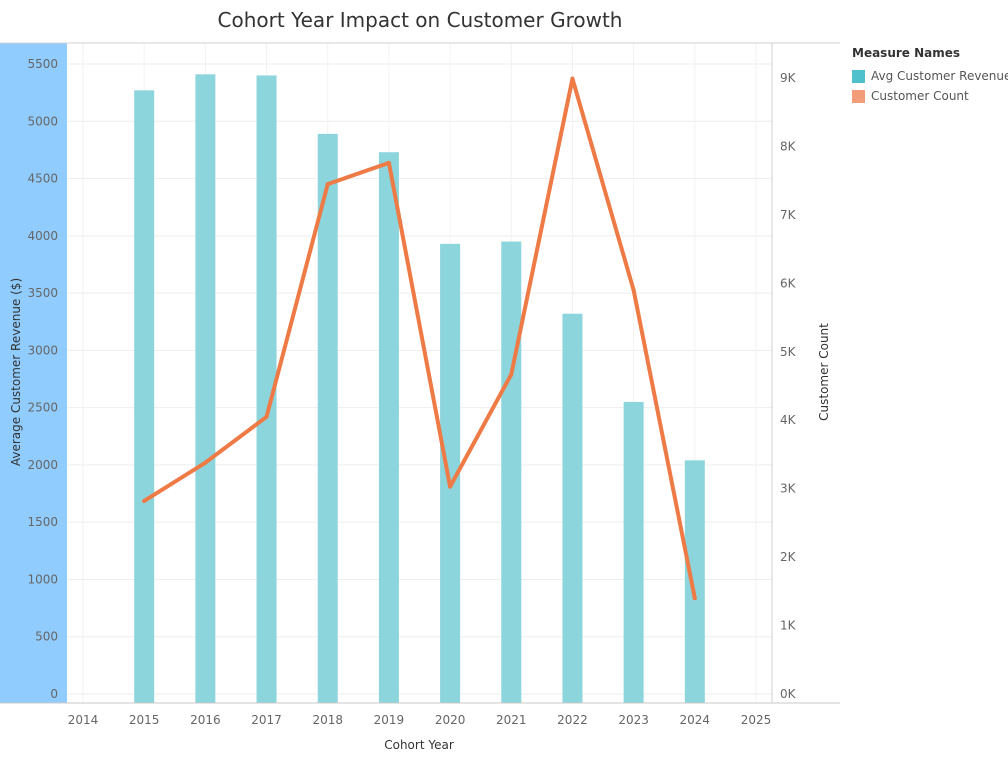 The width and height of the screenshot is (1008, 761). I want to click on point-2021, so click(511, 374).